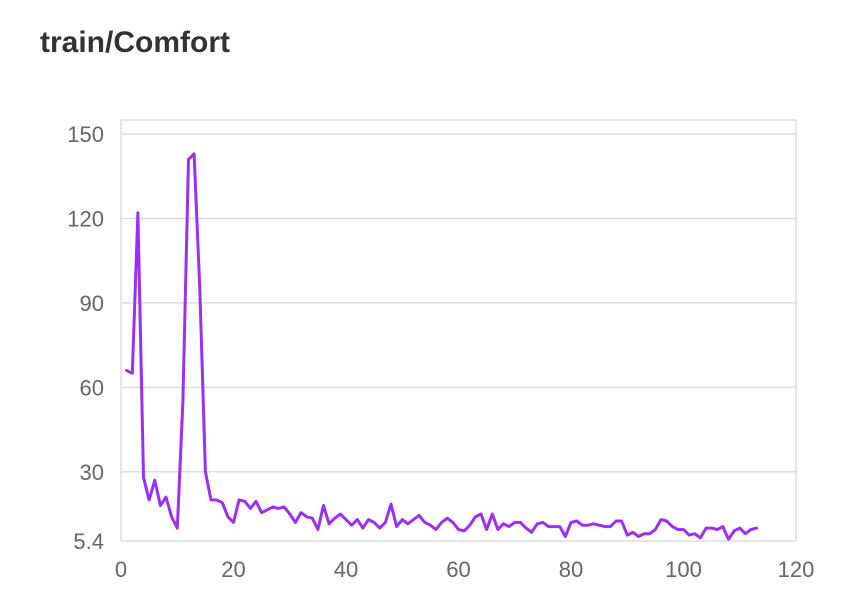 Image resolution: width=856 pixels, height=602 pixels. I want to click on y-tick-label: 60, so click(92, 387).